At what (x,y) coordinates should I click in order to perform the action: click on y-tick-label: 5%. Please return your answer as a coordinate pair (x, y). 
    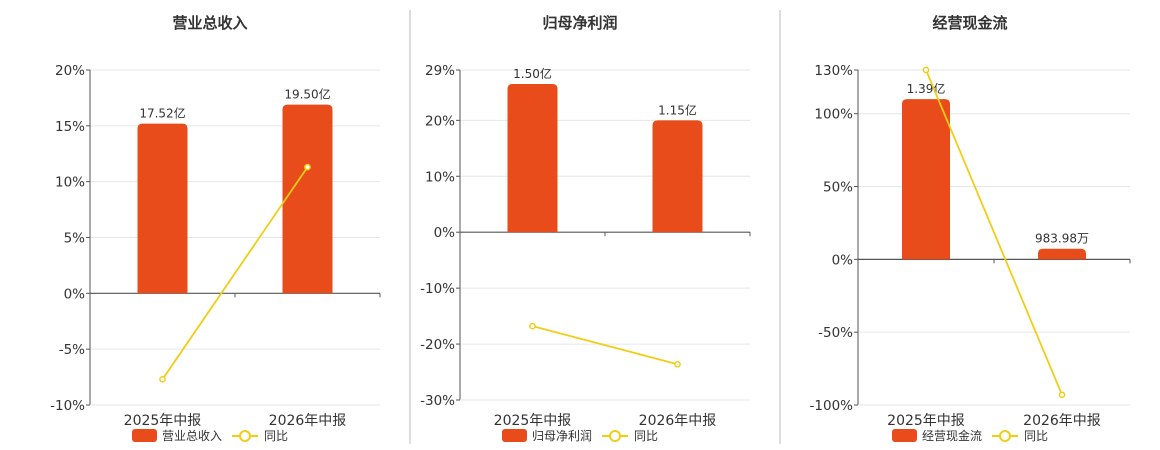
    Looking at the image, I should click on (75, 239).